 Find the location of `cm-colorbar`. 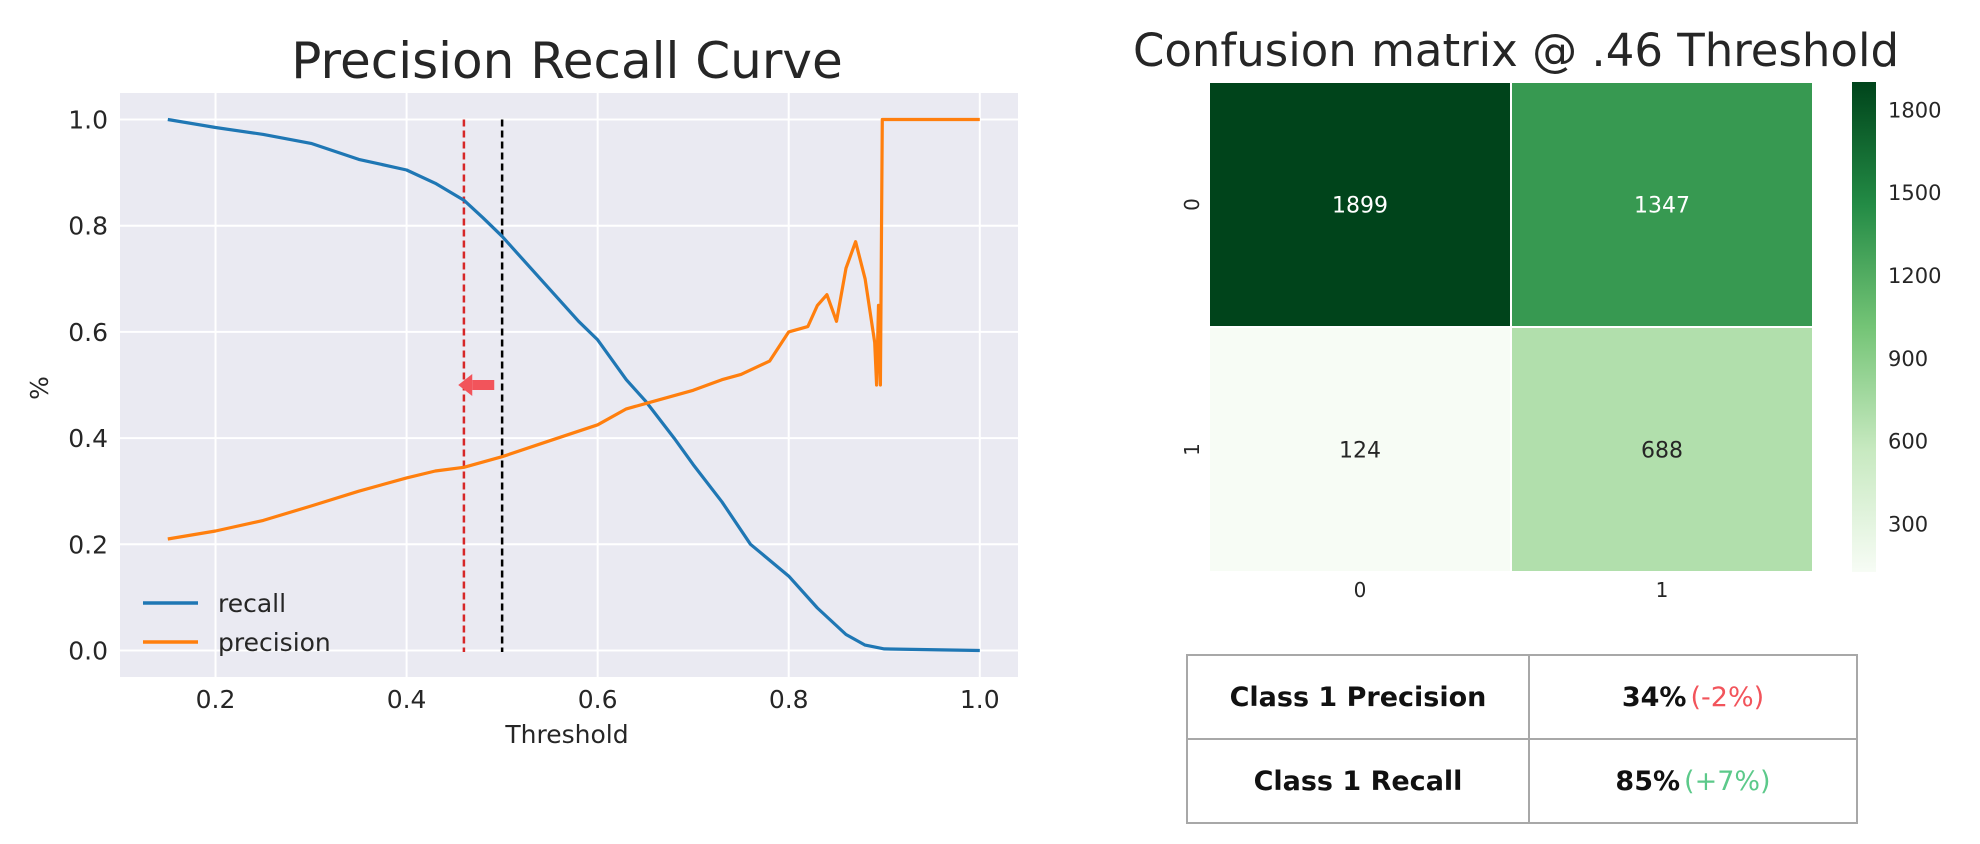

cm-colorbar is located at coordinates (1864, 327).